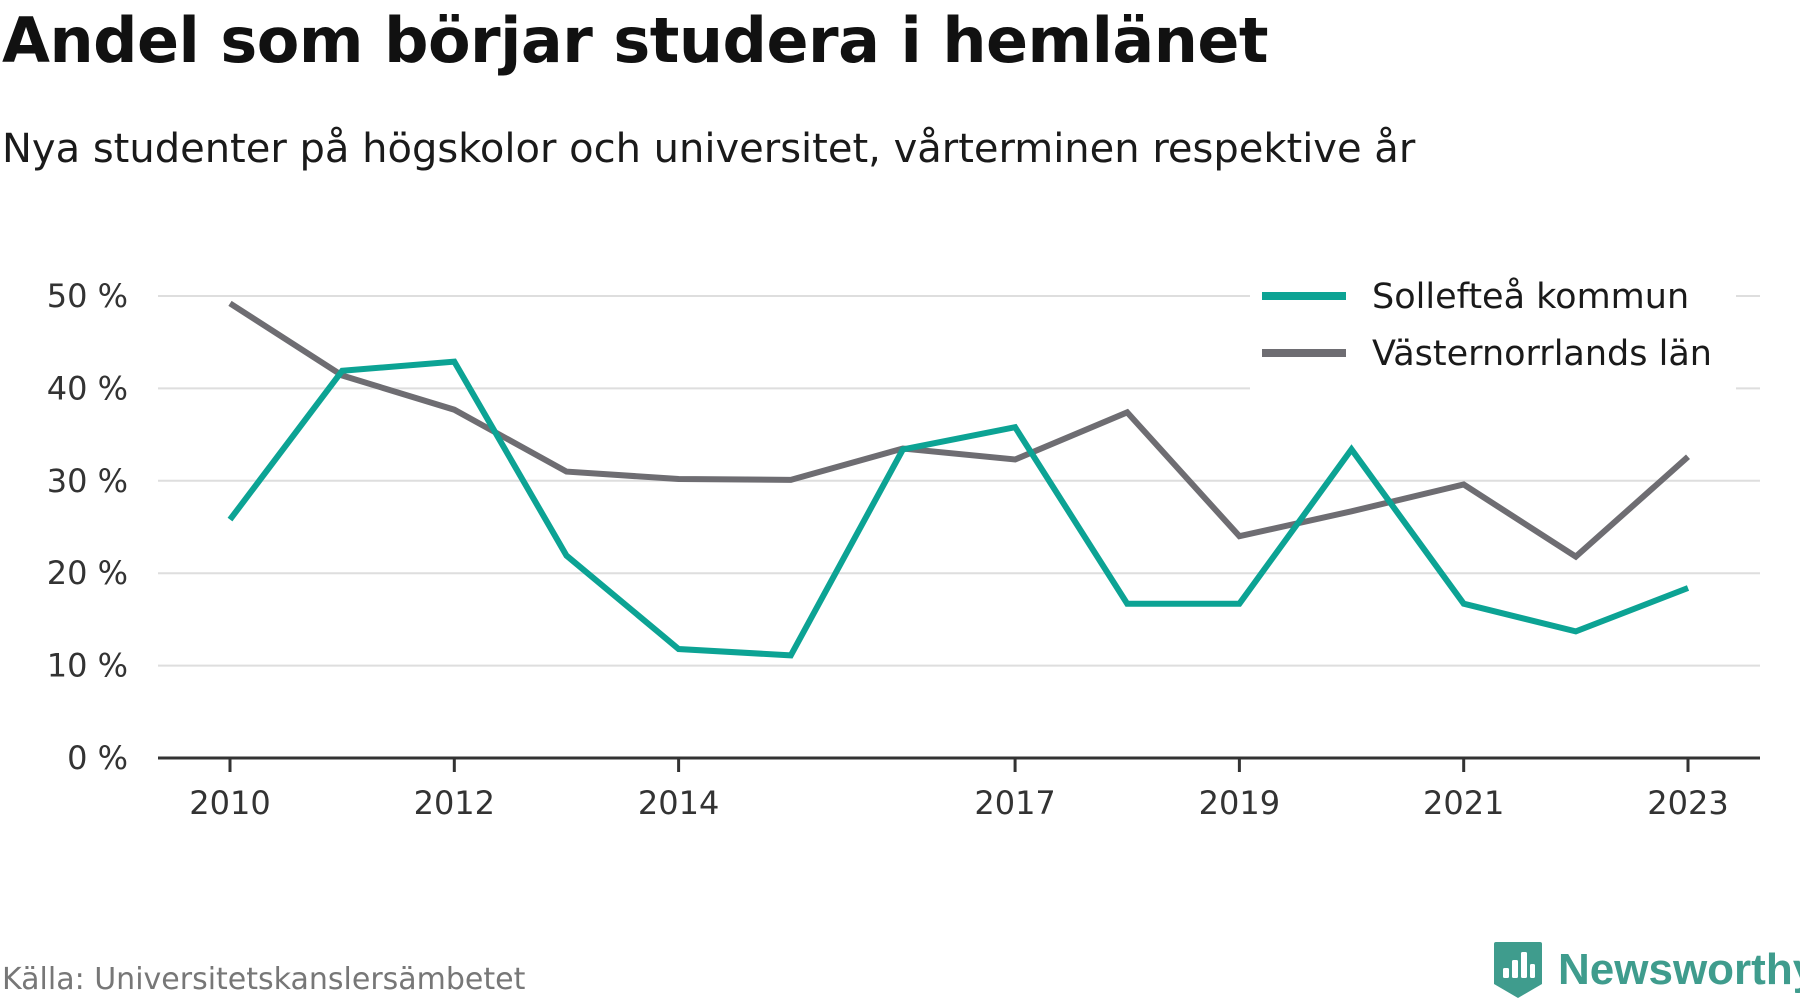 This screenshot has width=1800, height=1000. Describe the element at coordinates (454, 803) in the screenshot. I see `x-tick-label: 2012` at that location.